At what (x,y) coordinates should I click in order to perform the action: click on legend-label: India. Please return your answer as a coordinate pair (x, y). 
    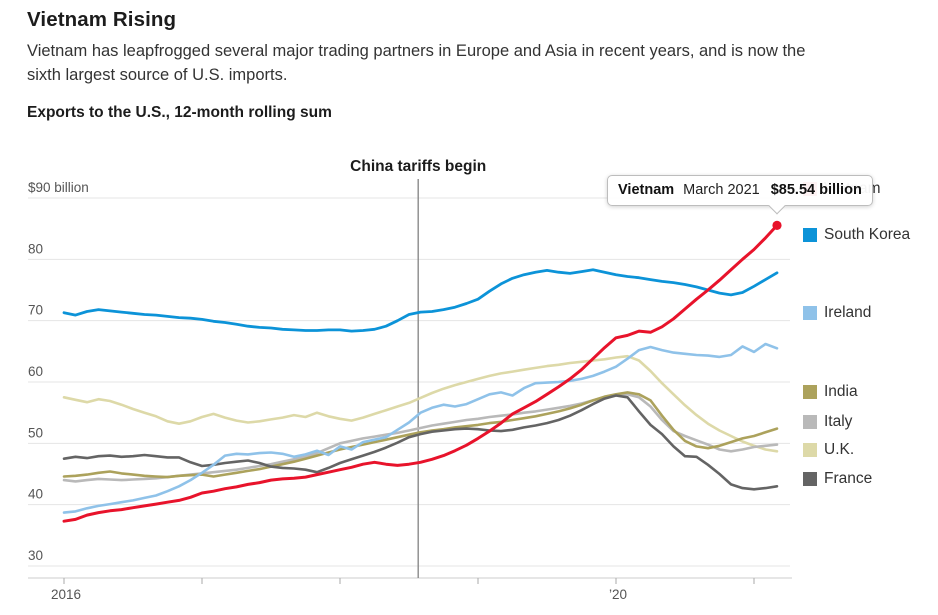
    Looking at the image, I should click on (841, 391).